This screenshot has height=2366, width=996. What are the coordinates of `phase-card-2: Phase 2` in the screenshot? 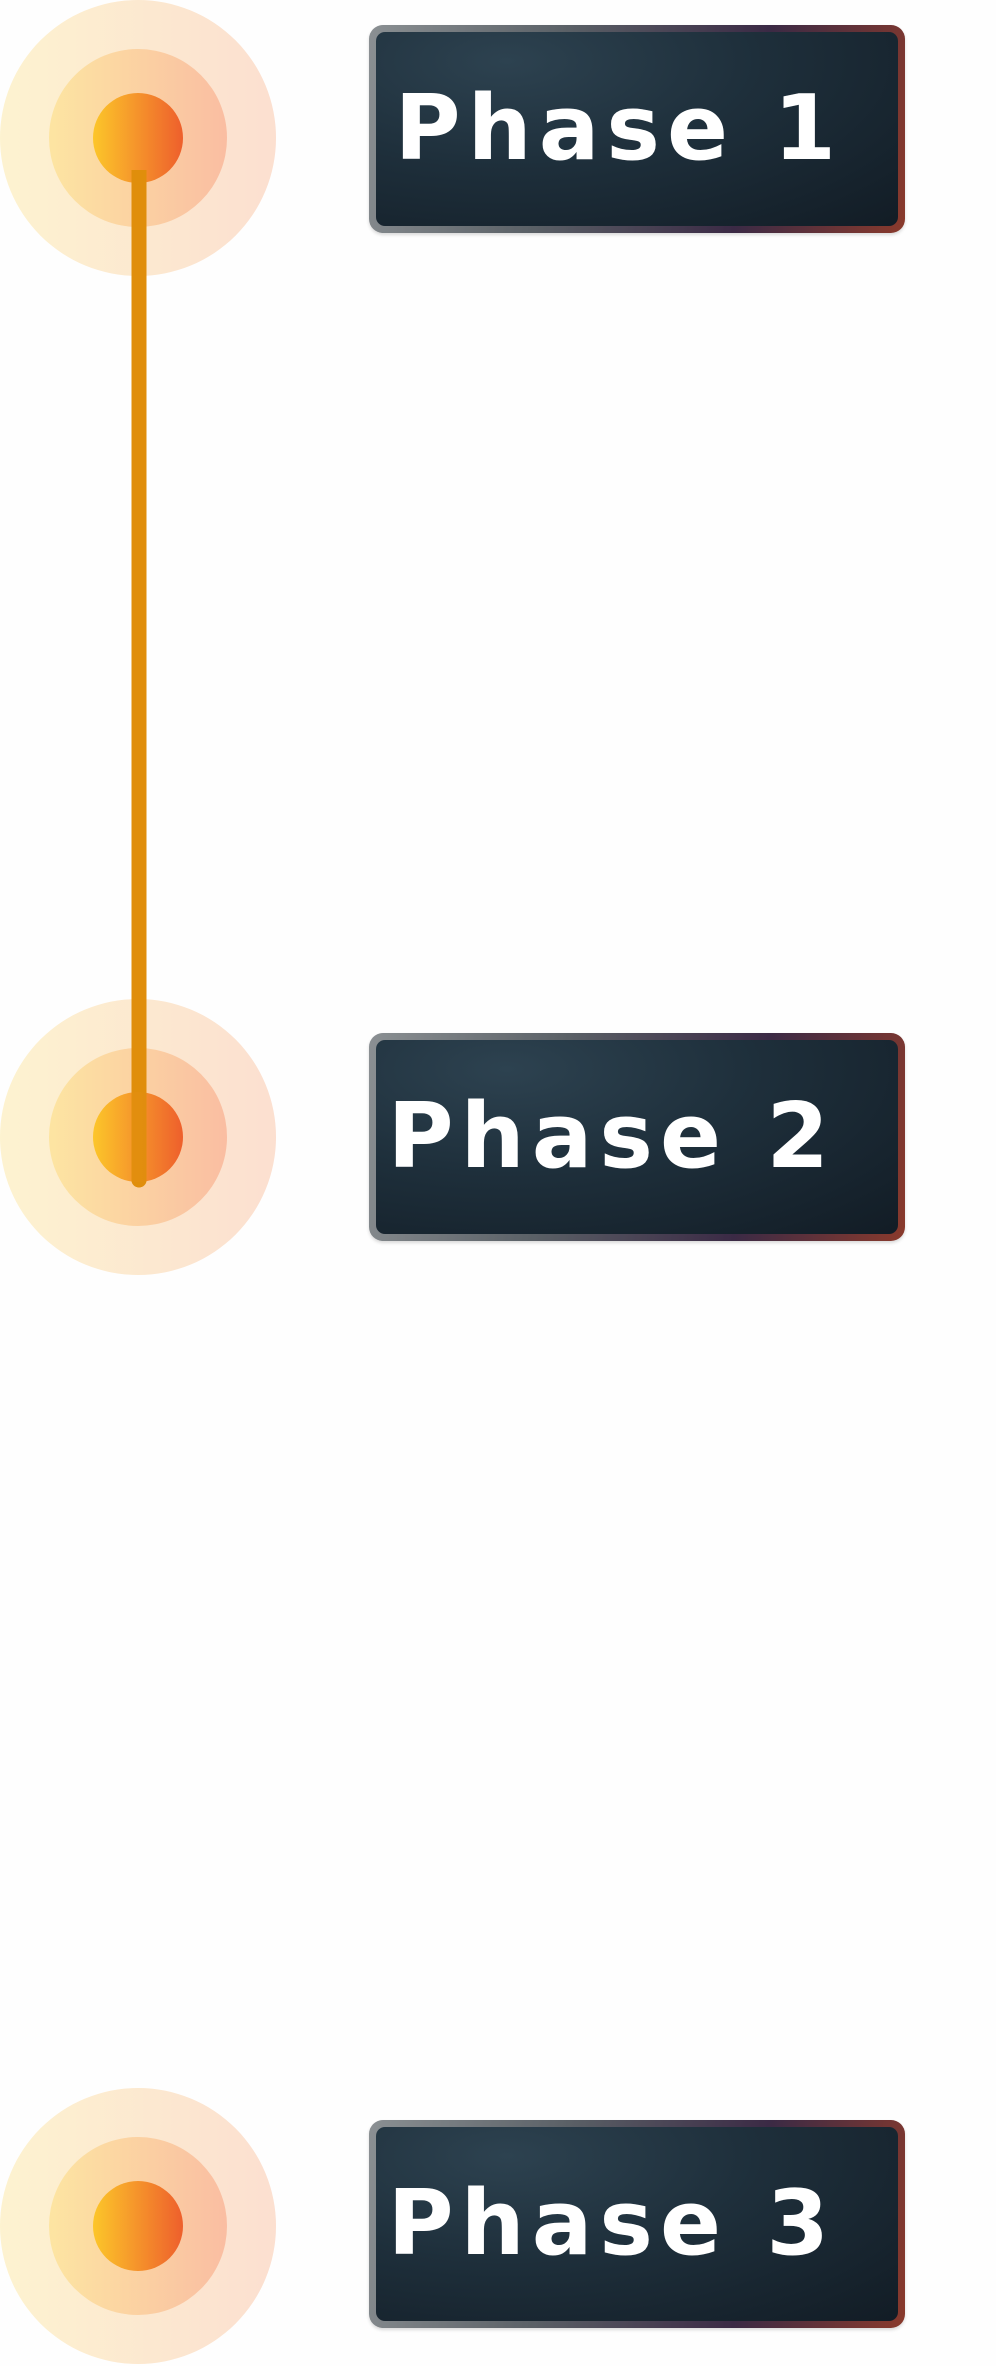 It's located at (637, 1137).